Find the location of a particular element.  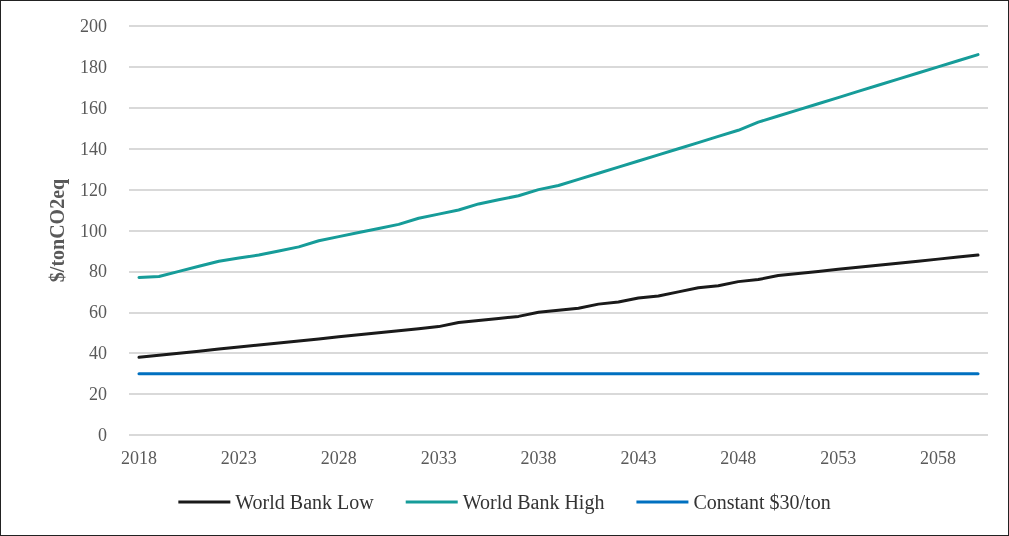

x-tick-label: 2038 is located at coordinates (538, 458).